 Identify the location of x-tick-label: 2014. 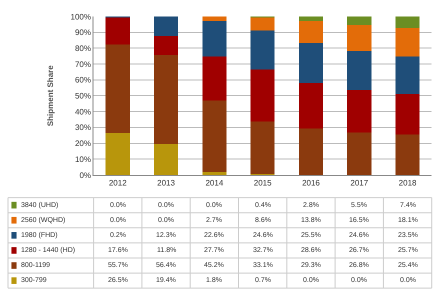
(214, 183).